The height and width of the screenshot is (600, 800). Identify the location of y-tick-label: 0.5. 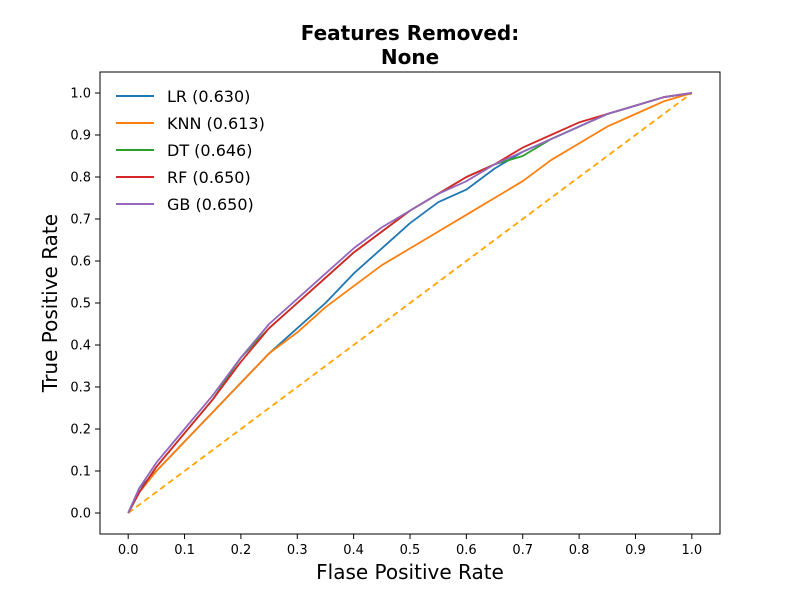
(80, 304).